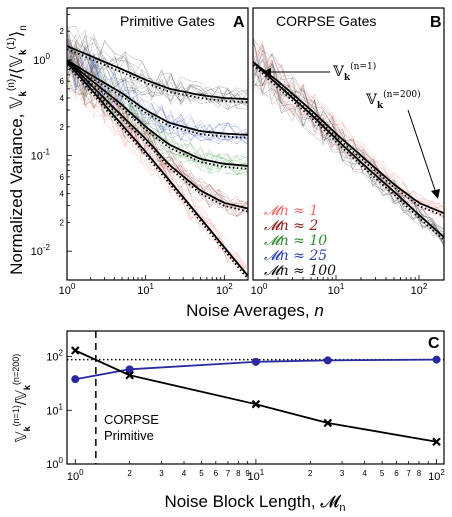 Image resolution: width=452 pixels, height=517 pixels. What do you see at coordinates (291, 211) in the screenshot?
I see `legend-a-item-1: 𝓜n ≈ 1` at bounding box center [291, 211].